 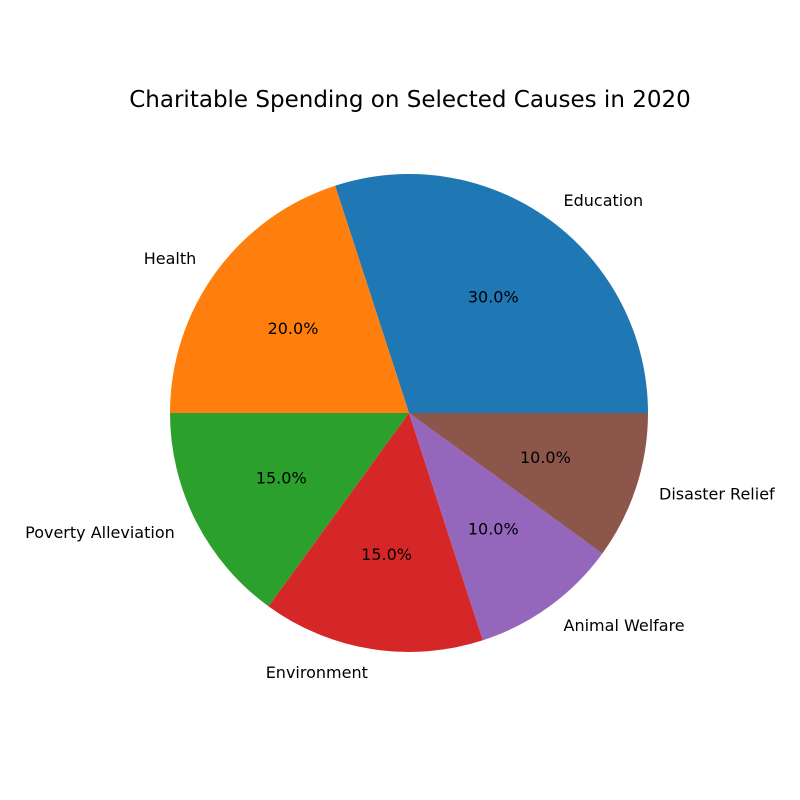 I want to click on slice-percent-animal-welfare: 10.0%, so click(x=493, y=529).